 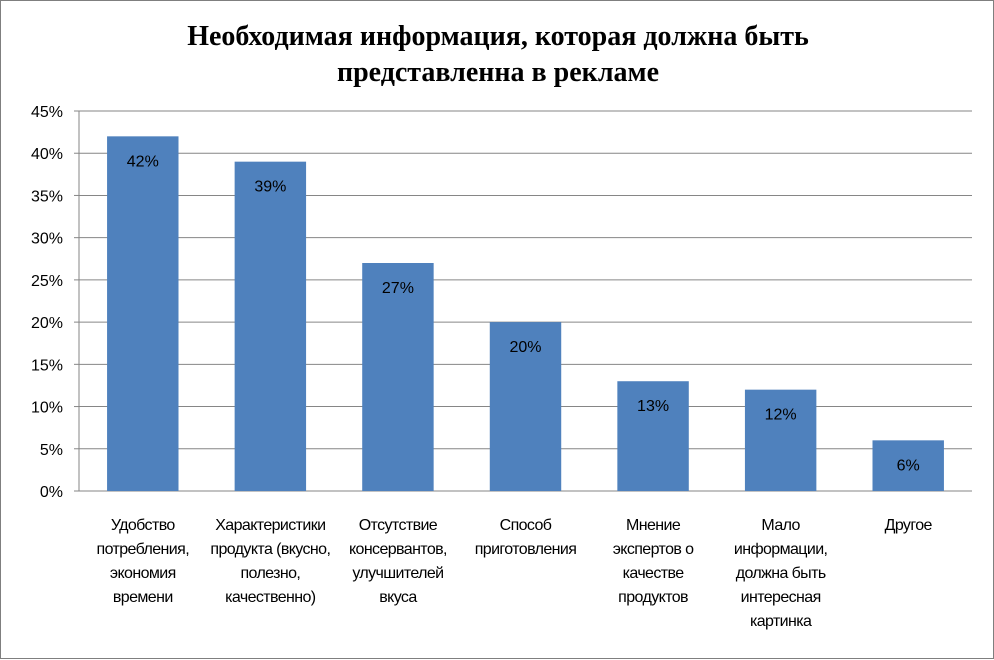 I want to click on category-label-line: полезно,, so click(x=270, y=573).